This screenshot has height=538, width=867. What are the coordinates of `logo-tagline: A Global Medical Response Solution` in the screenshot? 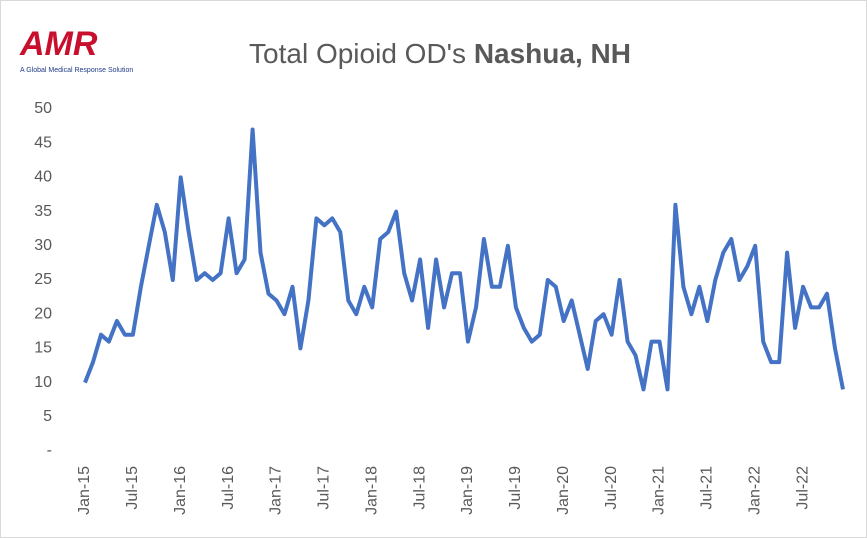 It's located at (76, 70).